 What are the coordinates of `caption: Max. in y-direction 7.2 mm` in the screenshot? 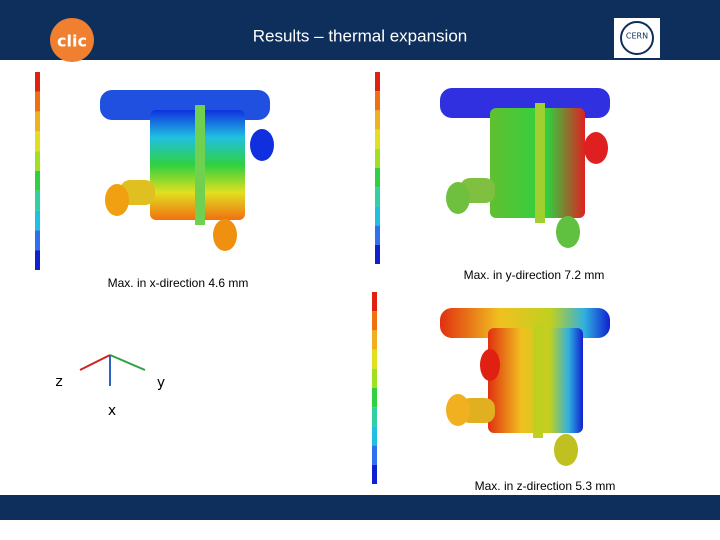 It's located at (534, 275).